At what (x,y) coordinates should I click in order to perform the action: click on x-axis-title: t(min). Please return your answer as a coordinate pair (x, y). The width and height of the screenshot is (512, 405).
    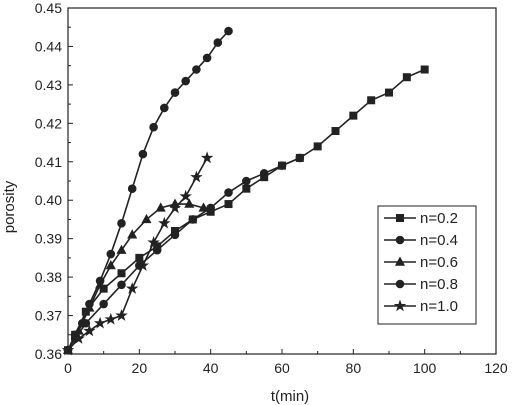
    Looking at the image, I should click on (290, 396).